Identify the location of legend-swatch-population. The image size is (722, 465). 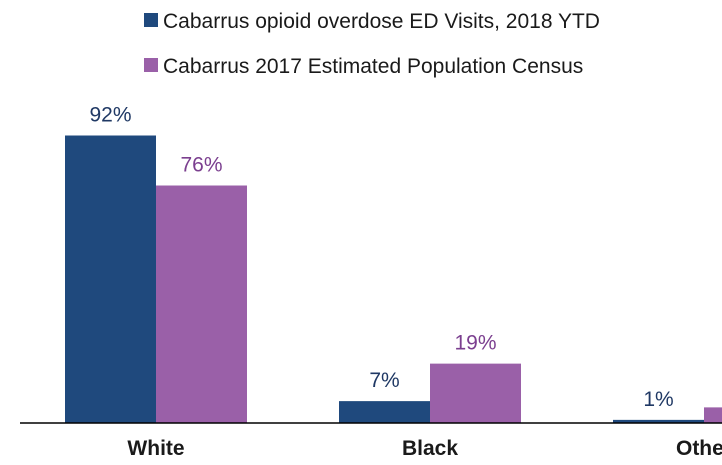
(151, 65).